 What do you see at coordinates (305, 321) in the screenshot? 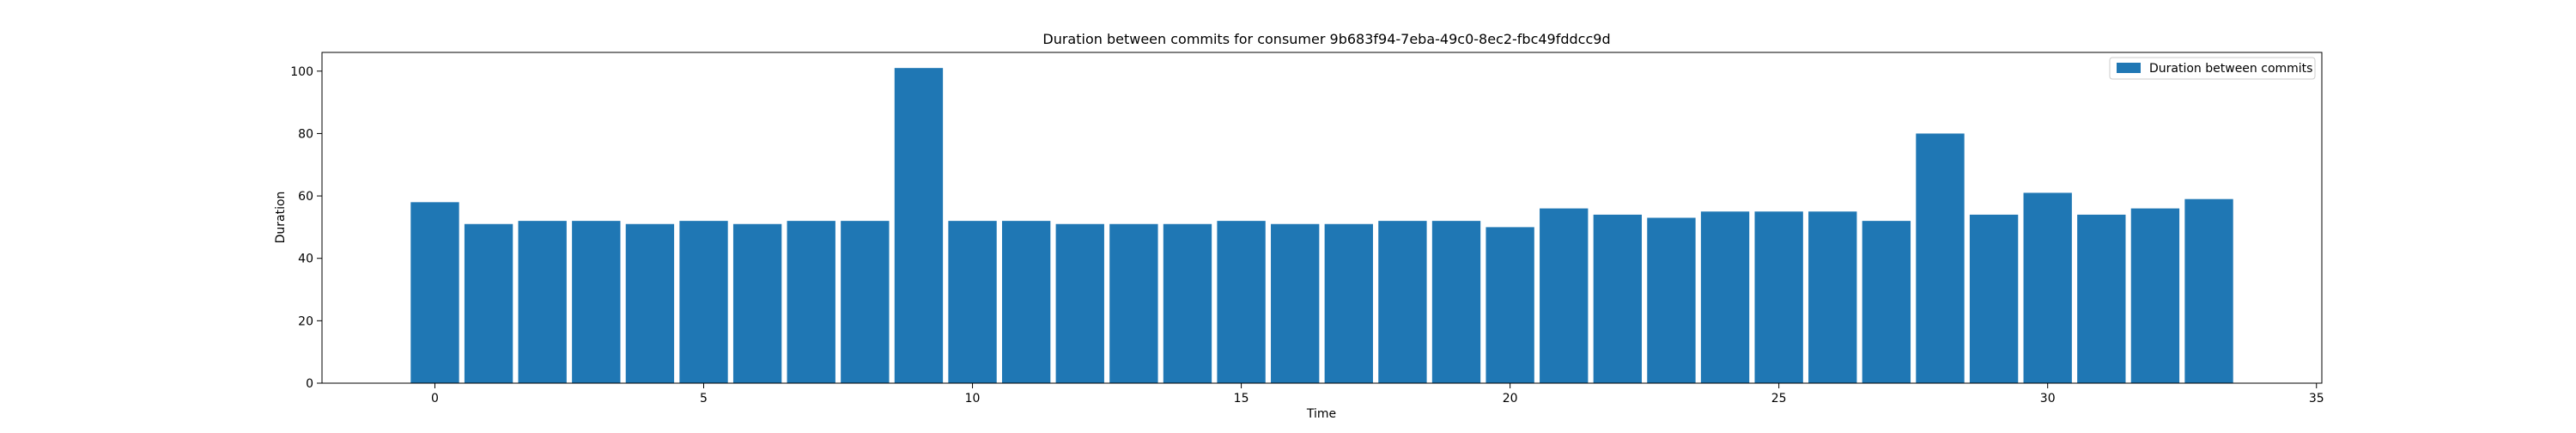
I see `y-tick-label: 20` at bounding box center [305, 321].